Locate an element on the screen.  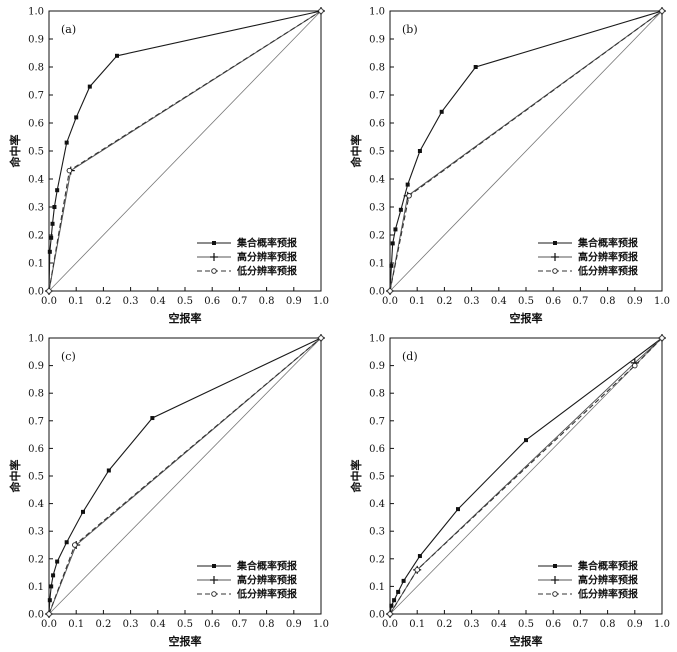
y-tick-label-b-6: 0.6 is located at coordinates (377, 124).